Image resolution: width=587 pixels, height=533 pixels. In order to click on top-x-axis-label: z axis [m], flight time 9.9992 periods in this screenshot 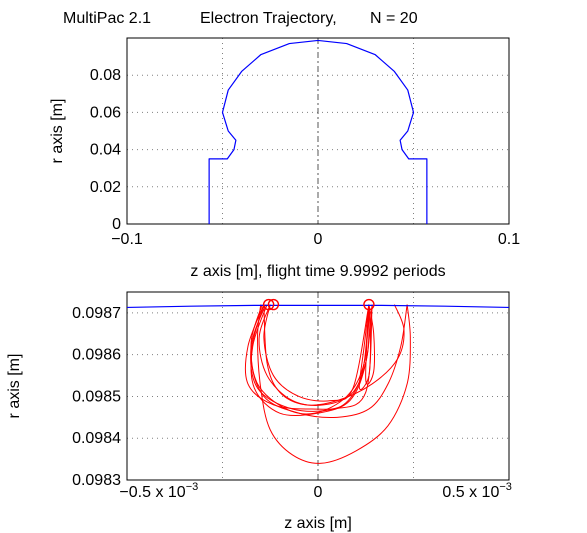, I will do `click(317, 271)`.